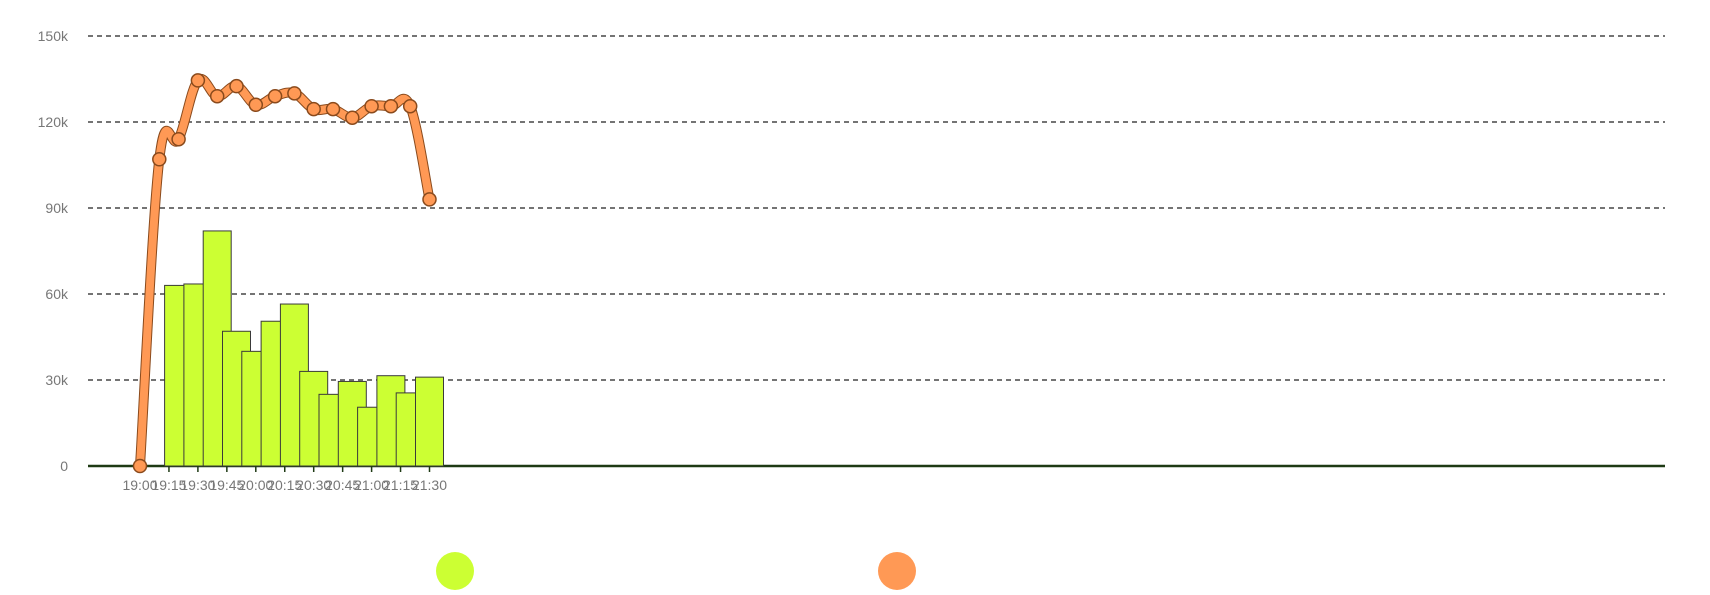 This screenshot has height=595, width=1710. Describe the element at coordinates (226, 485) in the screenshot. I see `x-tick-label: 19:45` at that location.